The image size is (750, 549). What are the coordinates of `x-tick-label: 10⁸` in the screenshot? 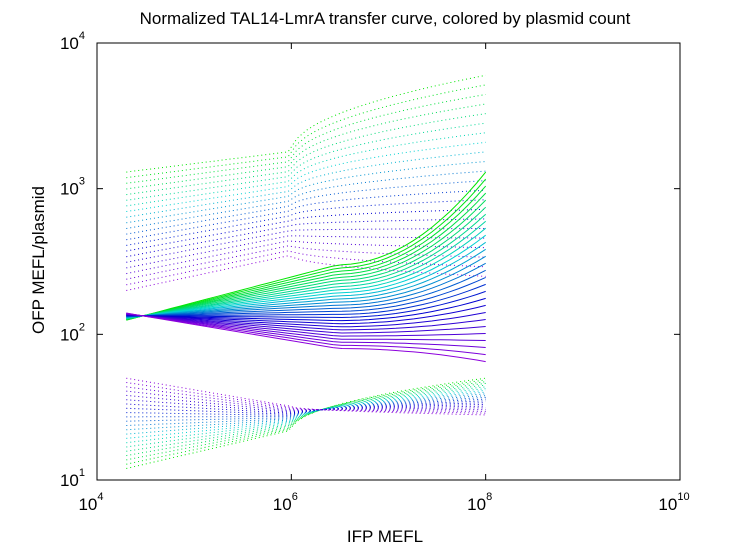 It's located at (479, 502).